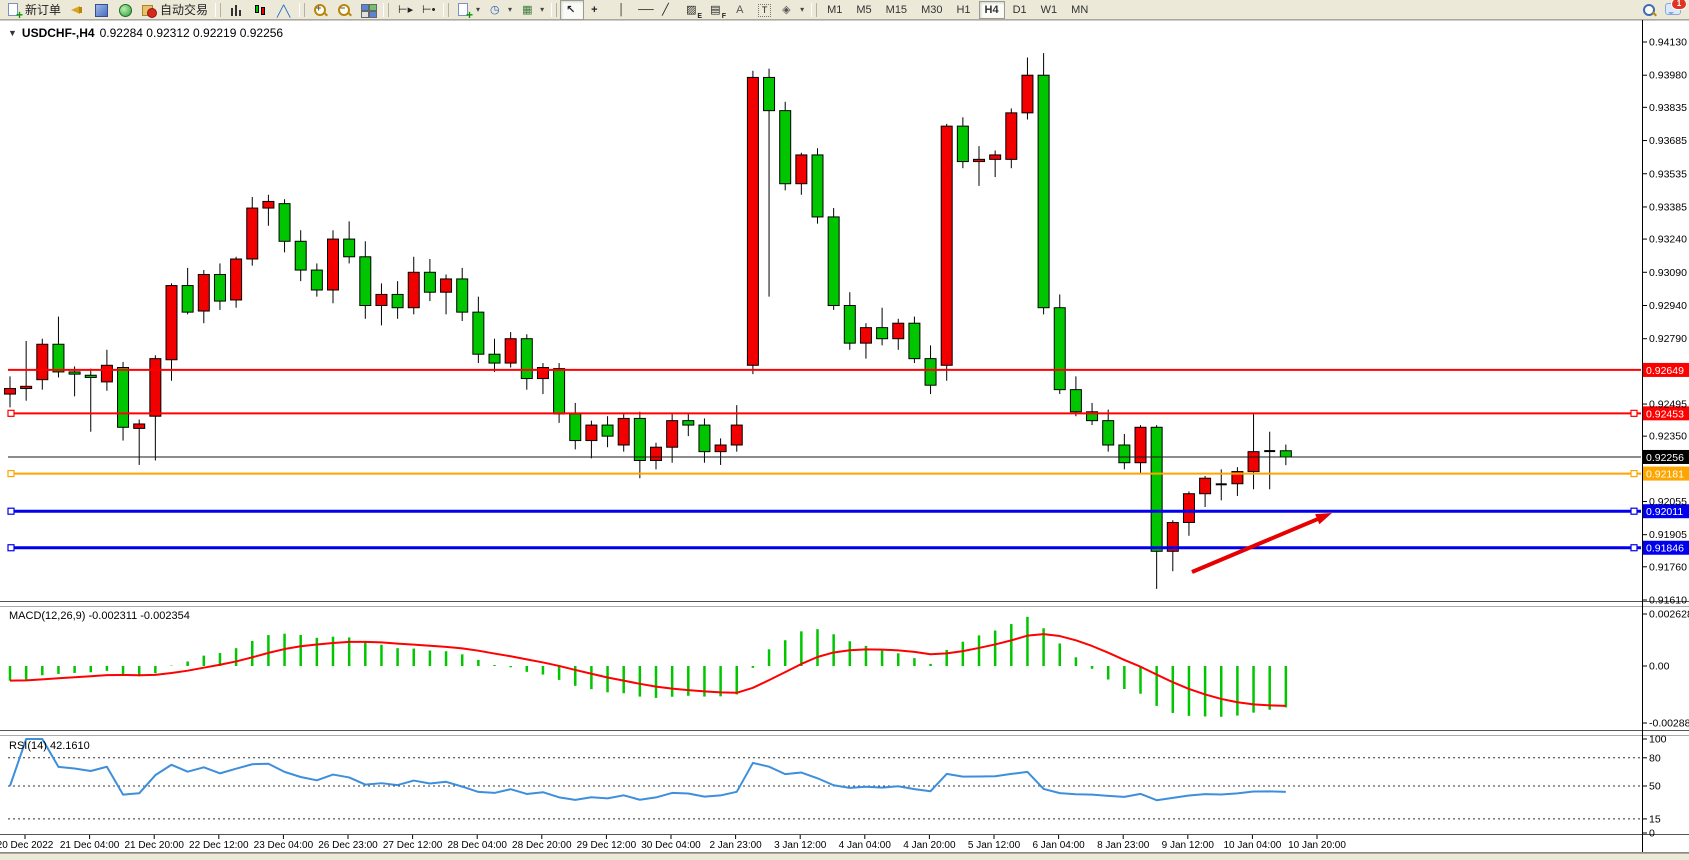  What do you see at coordinates (1666, 369) in the screenshot?
I see `price-line-label` at bounding box center [1666, 369].